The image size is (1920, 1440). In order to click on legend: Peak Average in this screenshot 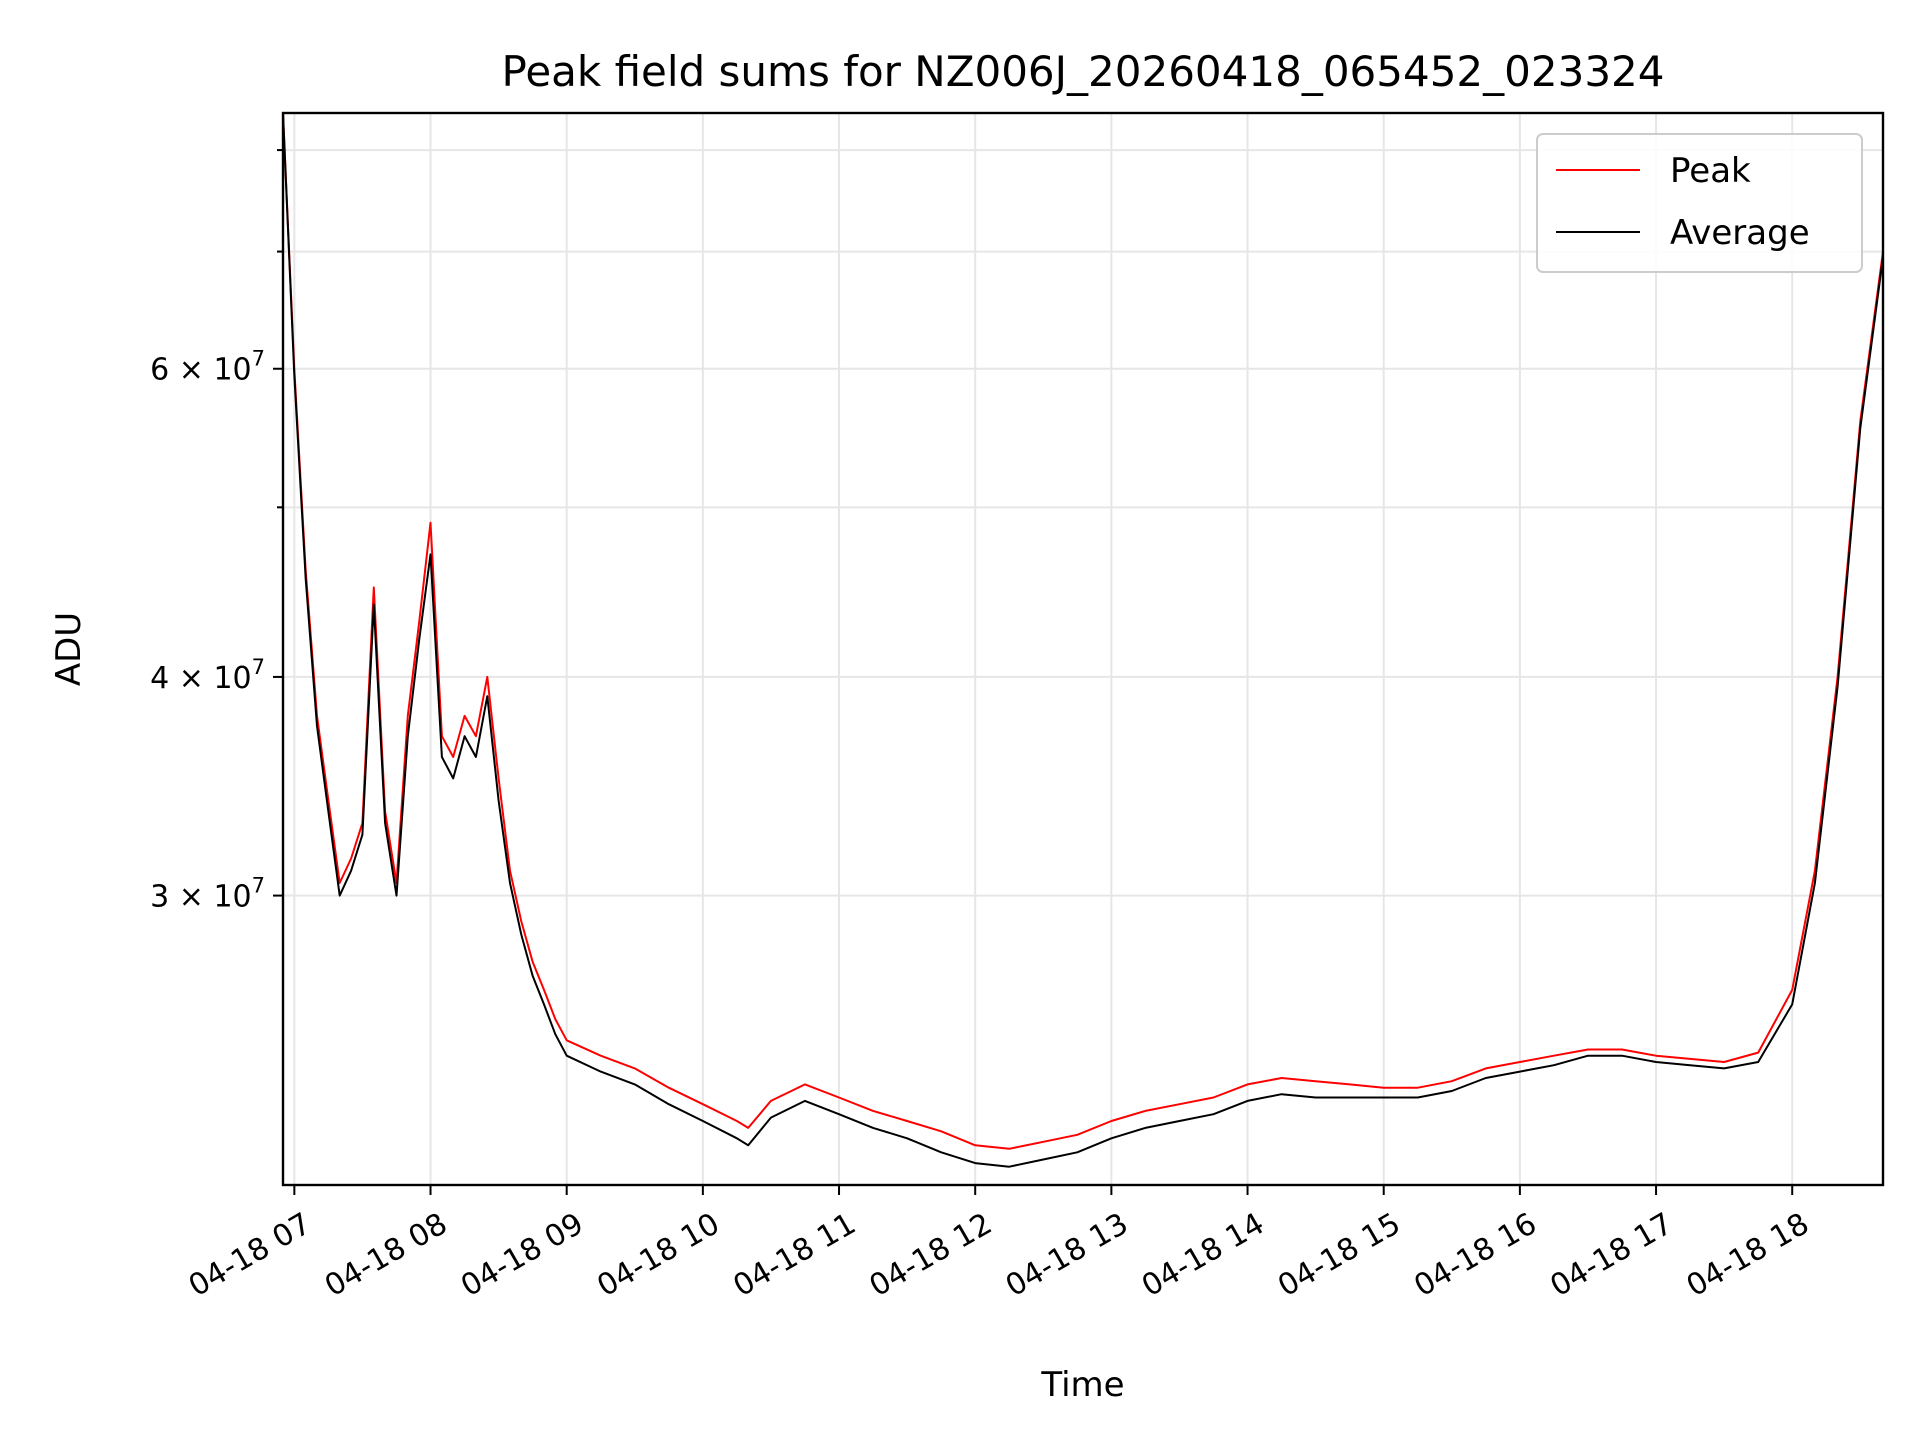, I will do `click(1699, 203)`.